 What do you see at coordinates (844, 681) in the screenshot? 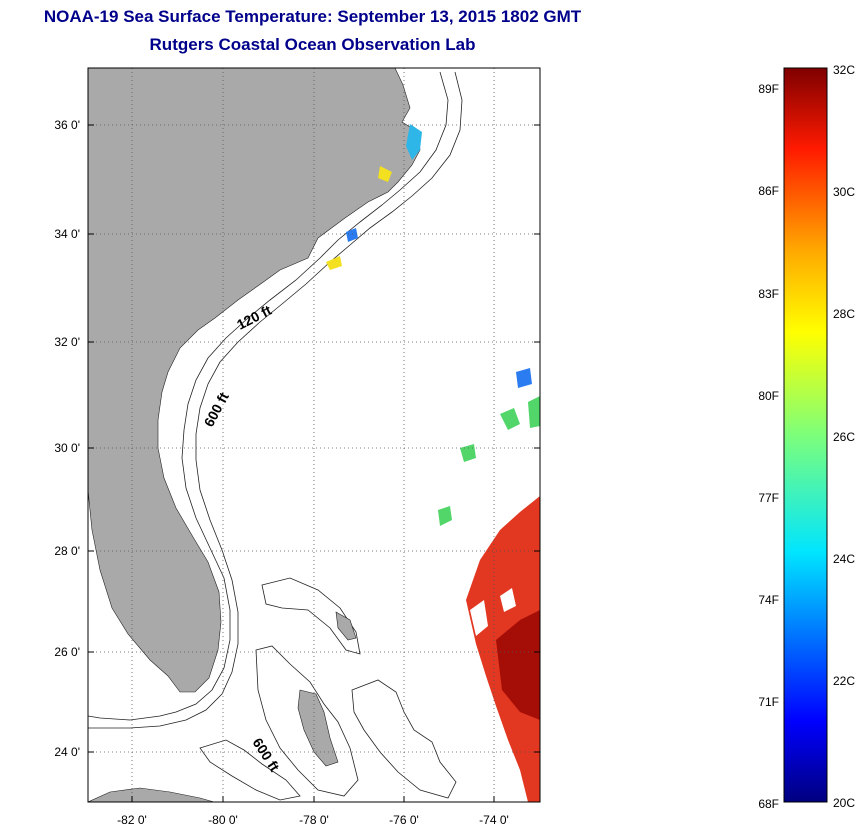
I see `colorbar-c-label: 22C` at bounding box center [844, 681].